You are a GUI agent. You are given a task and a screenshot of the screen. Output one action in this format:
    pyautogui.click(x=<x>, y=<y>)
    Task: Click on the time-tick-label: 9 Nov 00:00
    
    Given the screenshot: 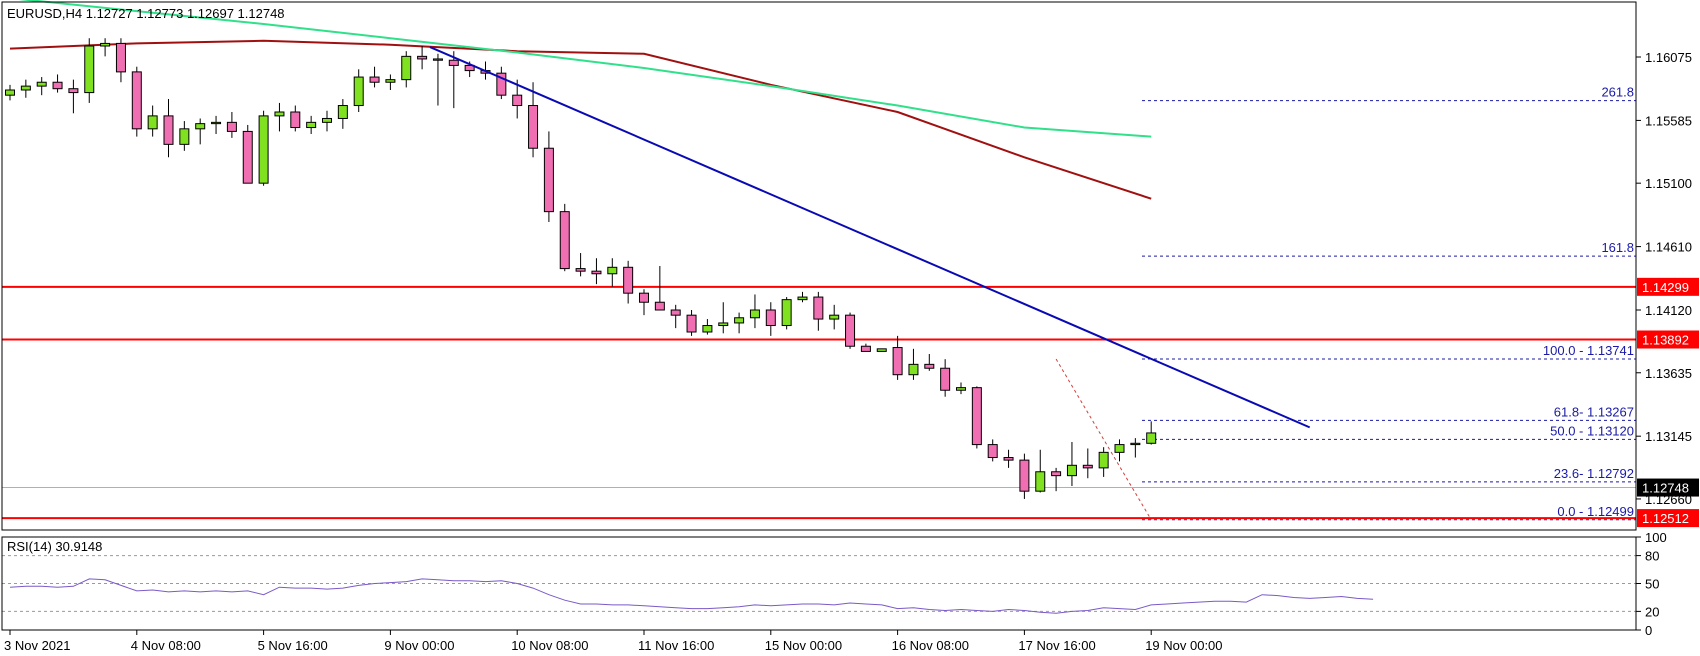 What is the action you would take?
    pyautogui.click(x=419, y=645)
    